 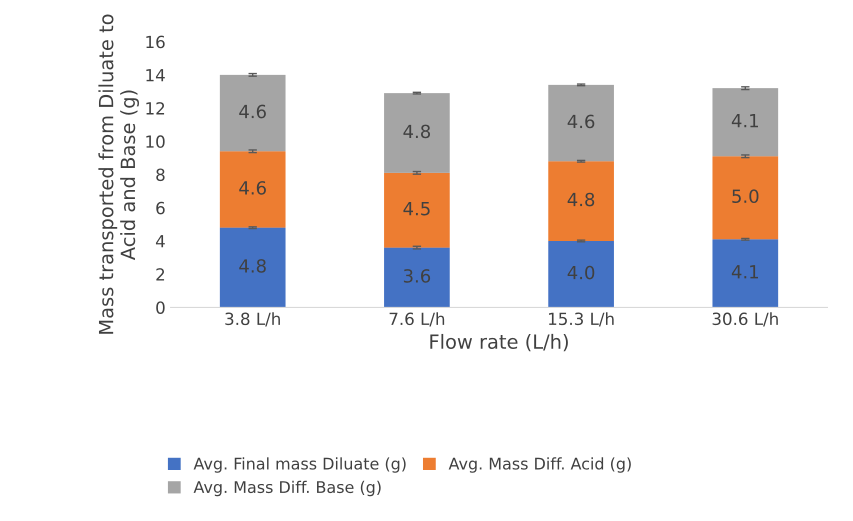 I want to click on data-label: 4.0, so click(x=581, y=273).